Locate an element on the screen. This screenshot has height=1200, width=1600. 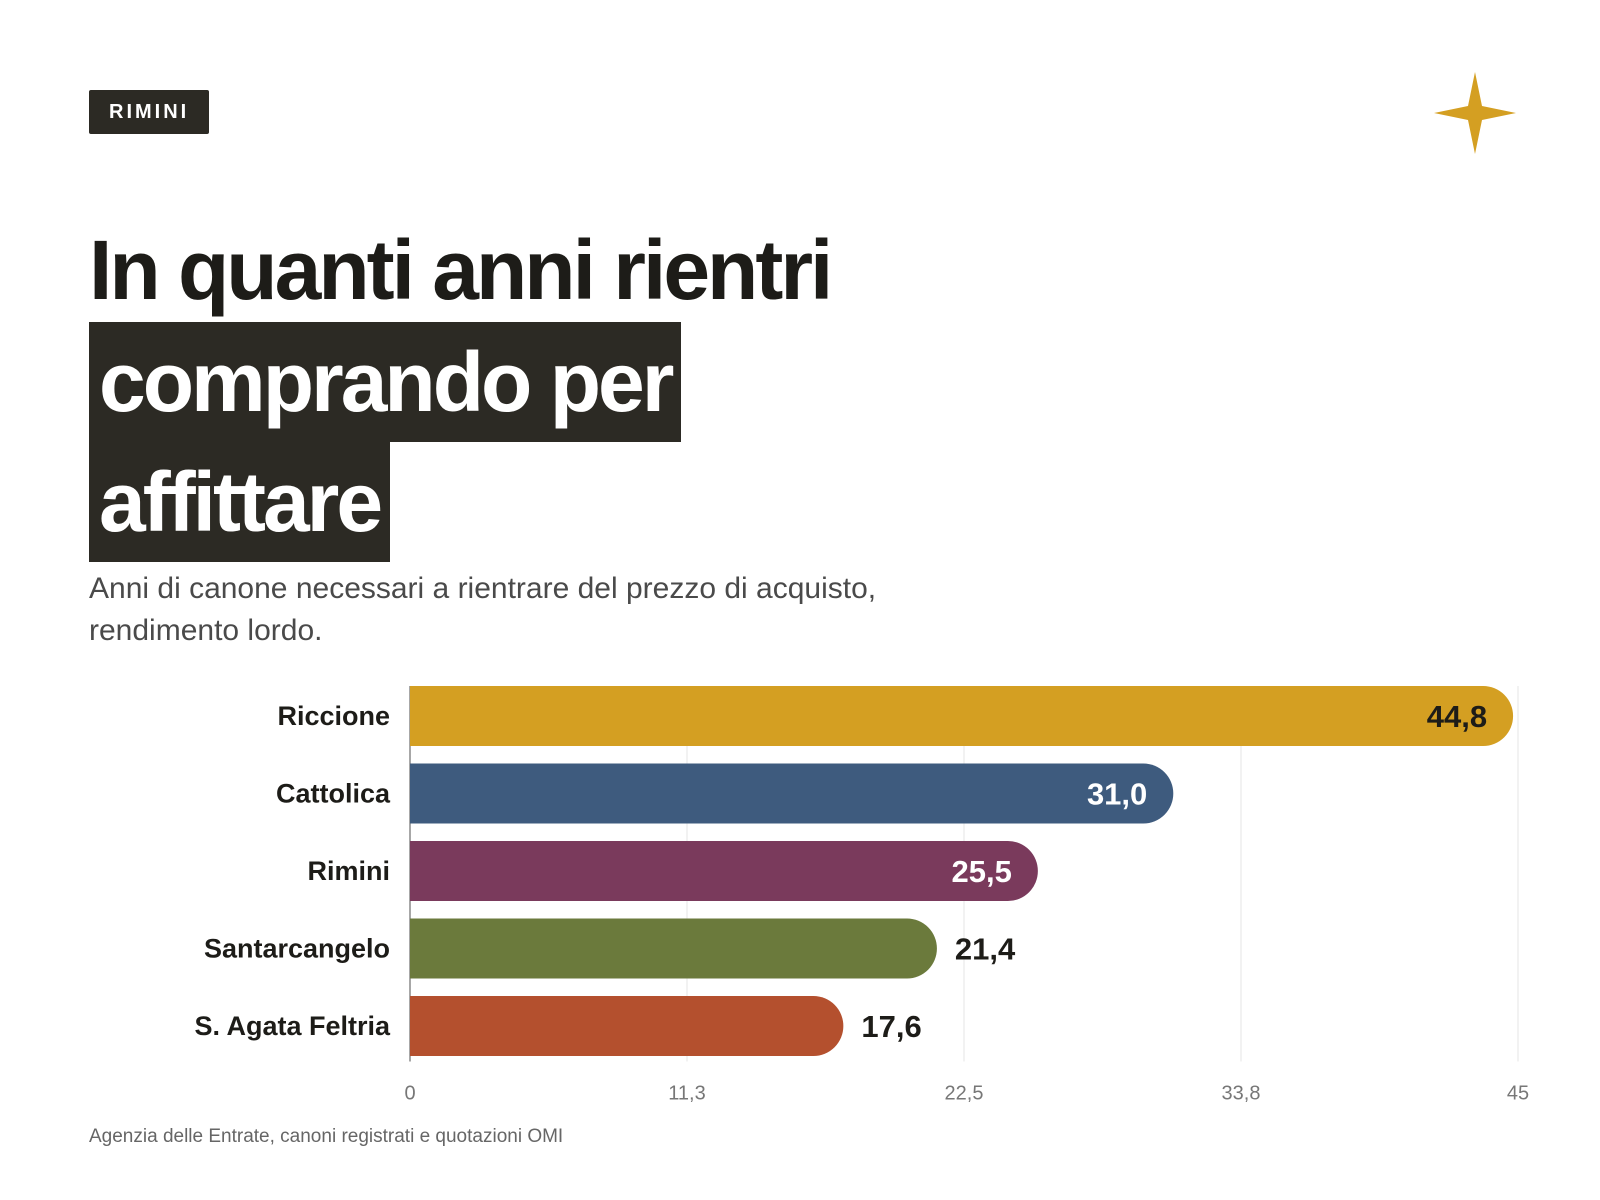
category-label: Cattolica is located at coordinates (333, 794).